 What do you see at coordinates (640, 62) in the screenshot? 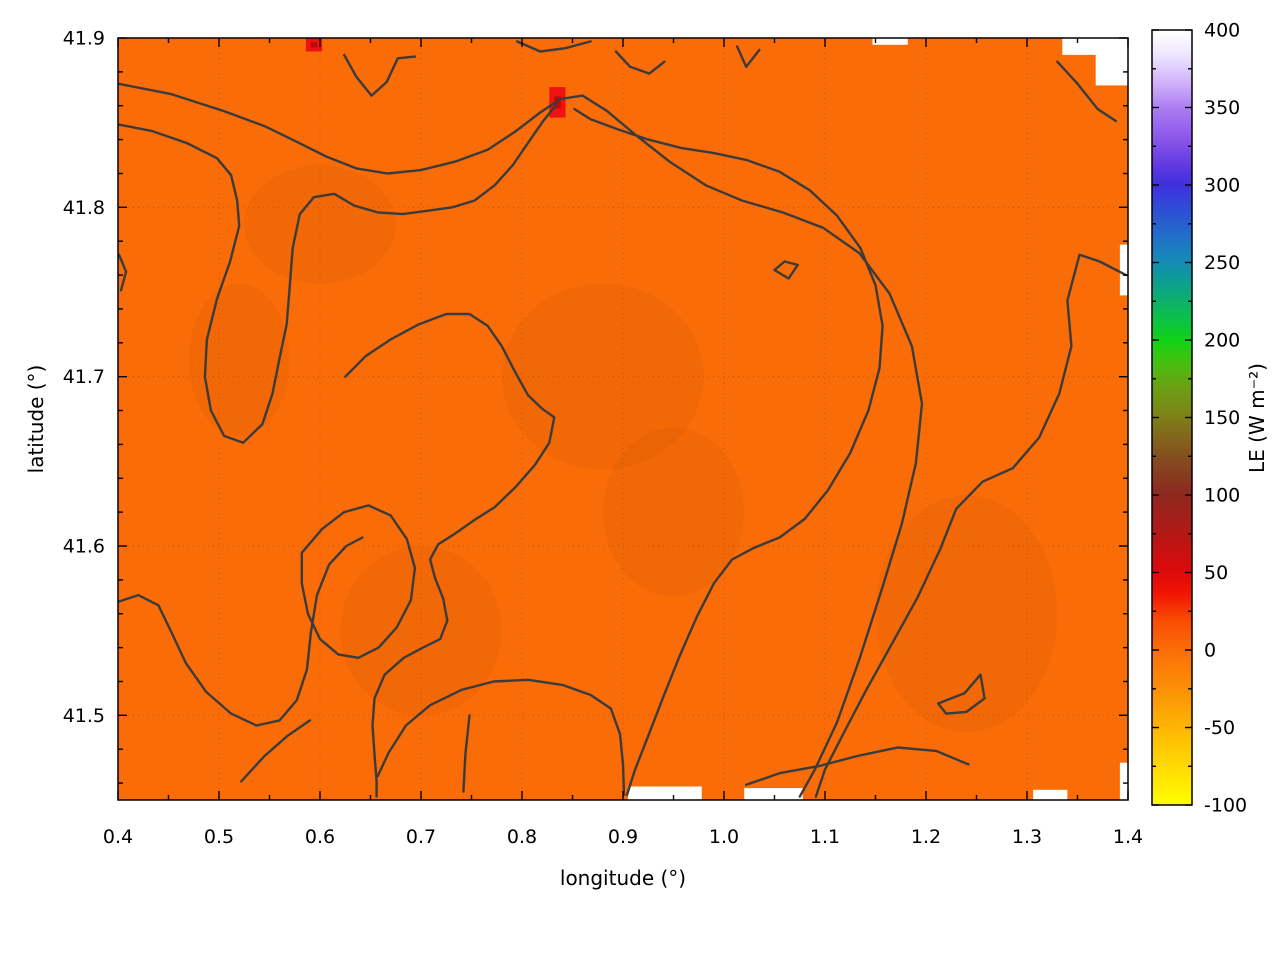
I see `contour-top-wiggle-b` at bounding box center [640, 62].